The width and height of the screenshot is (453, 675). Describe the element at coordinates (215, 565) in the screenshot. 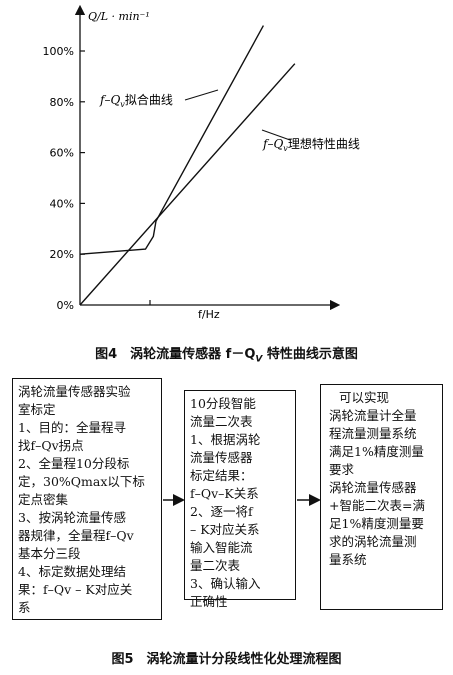

I see `box-line: 量二次表` at that location.